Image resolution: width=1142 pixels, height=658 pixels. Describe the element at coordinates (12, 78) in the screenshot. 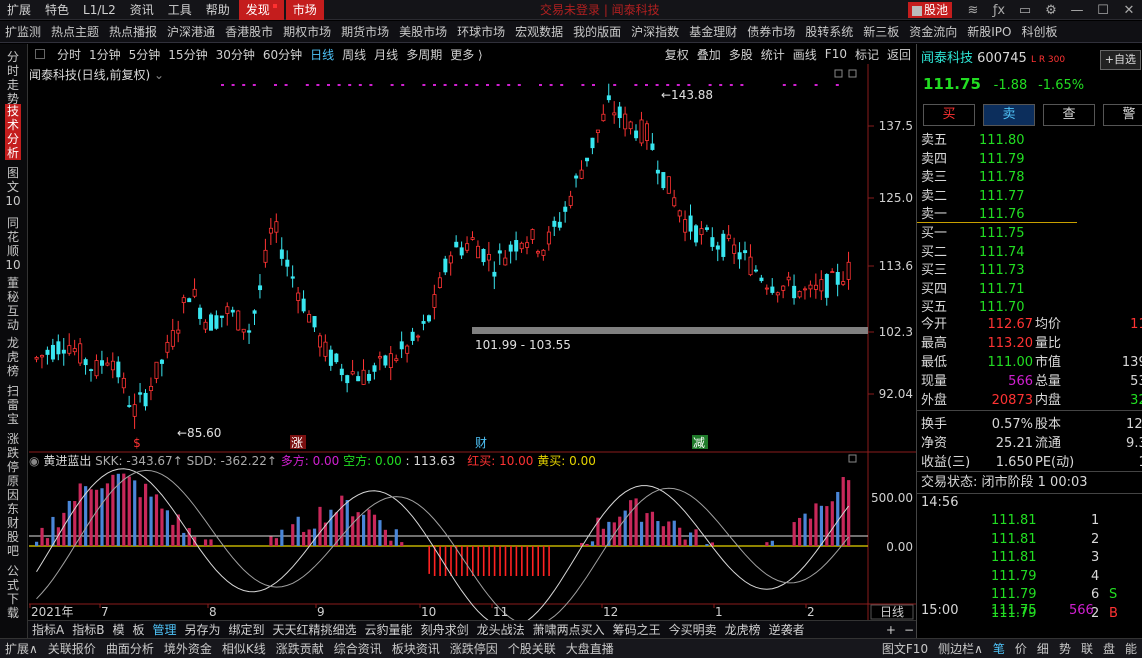

I see `left-tab-0: 分时走势` at that location.